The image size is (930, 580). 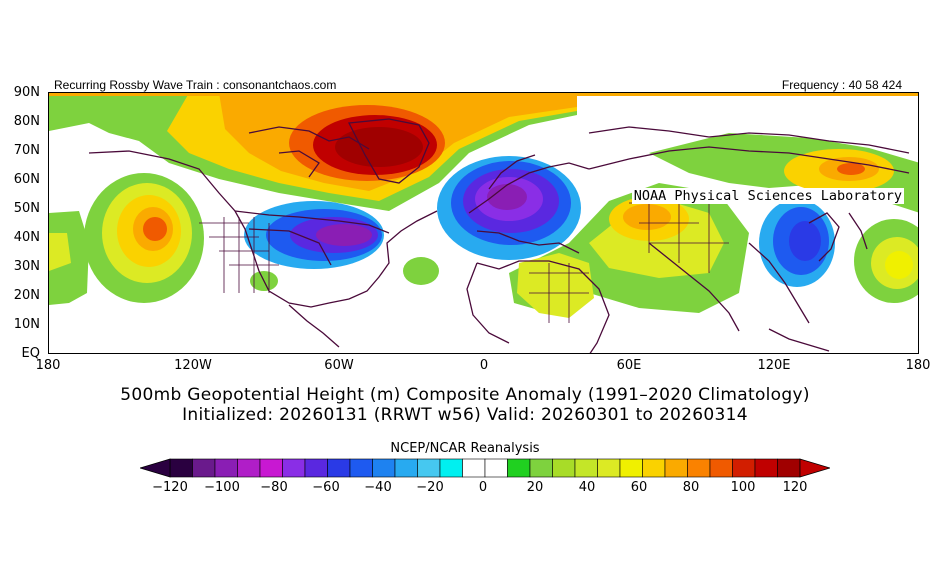 What do you see at coordinates (886, 261) in the screenshot?
I see `positive-anomaly-east-pacific` at bounding box center [886, 261].